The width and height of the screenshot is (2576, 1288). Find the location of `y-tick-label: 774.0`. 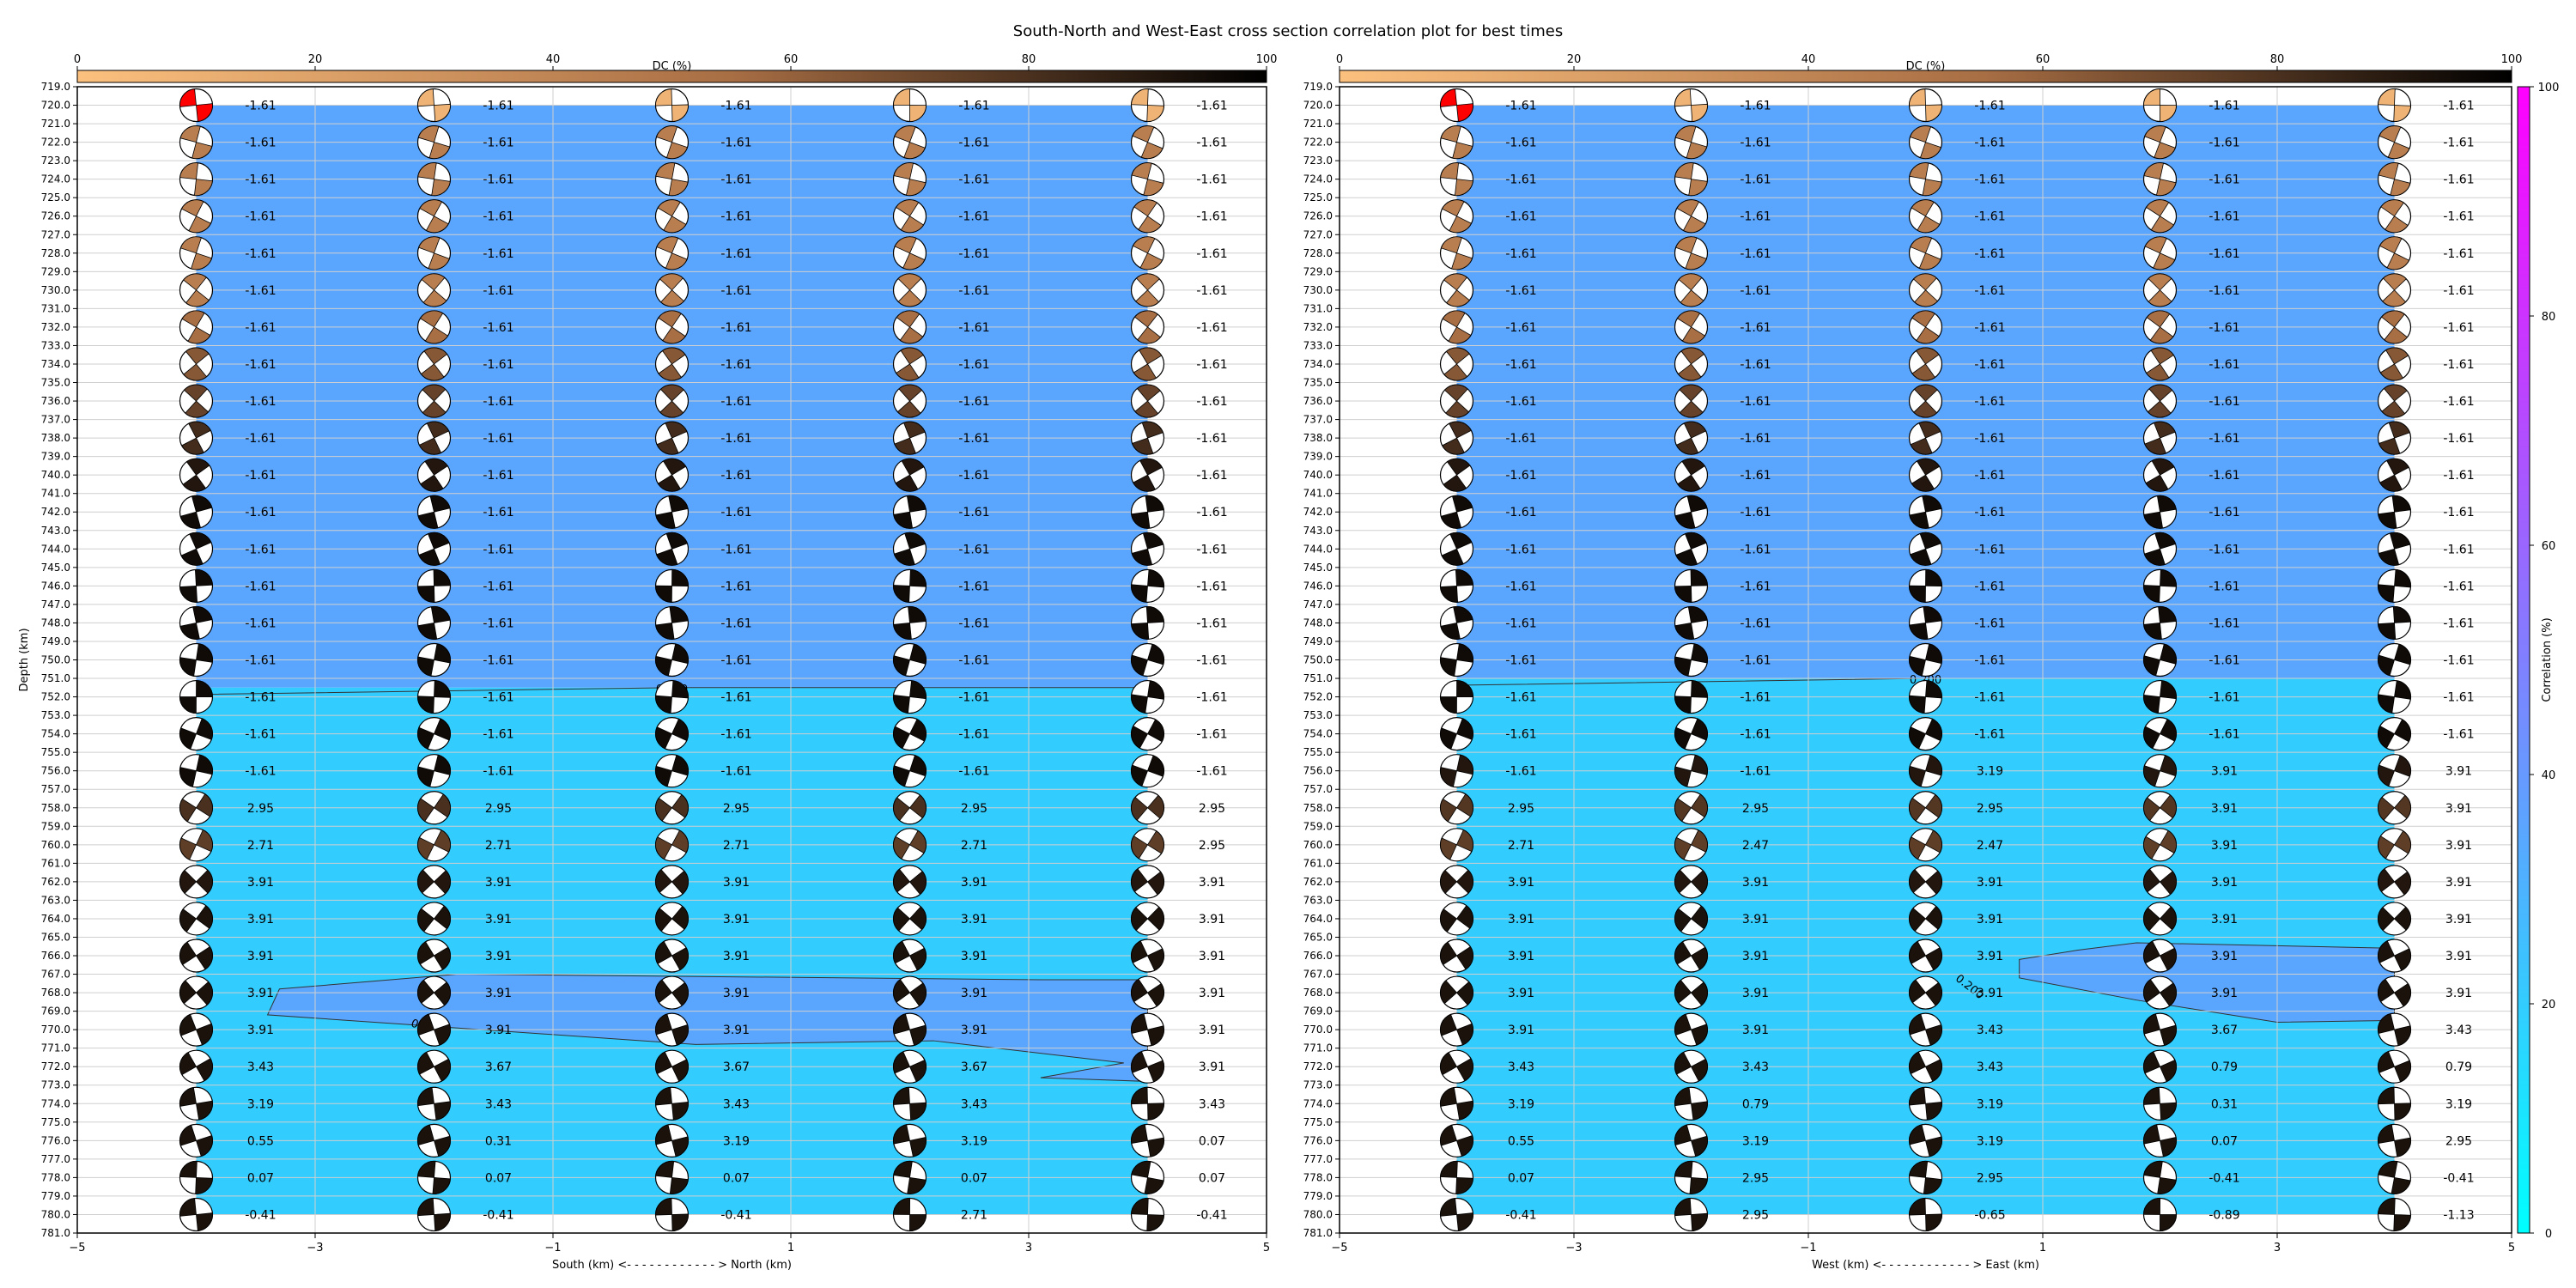

y-tick-label: 774.0 is located at coordinates (56, 1103).